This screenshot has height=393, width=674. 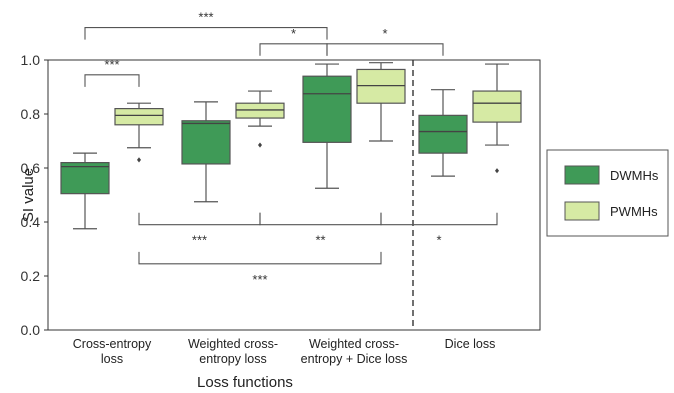 I want to click on legend: DWMHs PWMHs, so click(x=607, y=193).